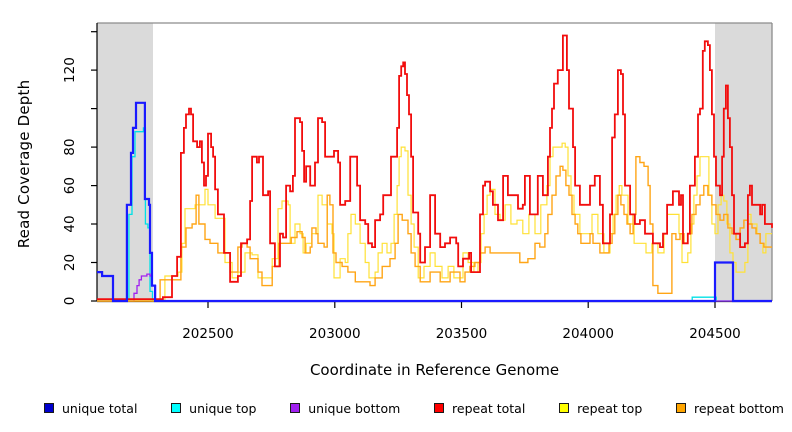 Image resolution: width=792 pixels, height=432 pixels. Describe the element at coordinates (208, 334) in the screenshot. I see `x-tick-label-202500: 202500` at that location.